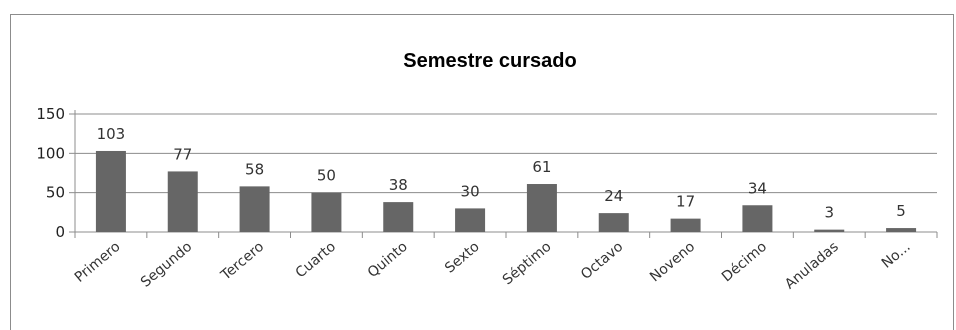 The image size is (956, 330). I want to click on y-tick-label: 150, so click(50, 114).